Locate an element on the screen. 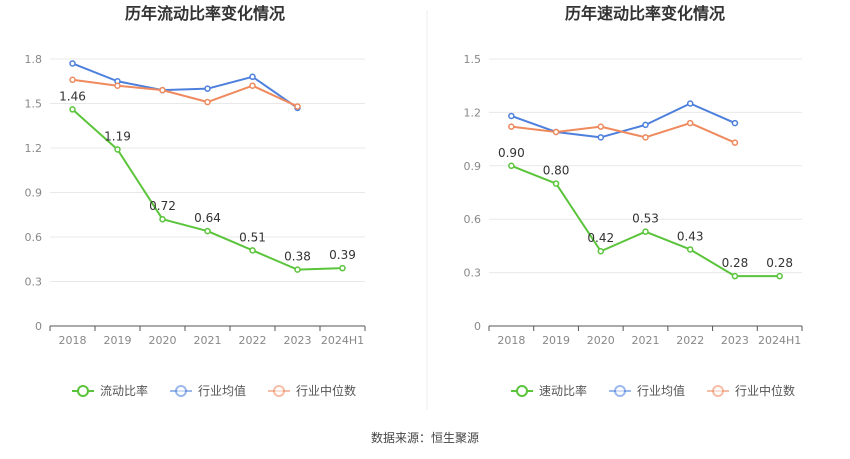 The width and height of the screenshot is (850, 459). chart-title: 历年流动比率变化情况 is located at coordinates (205, 13).